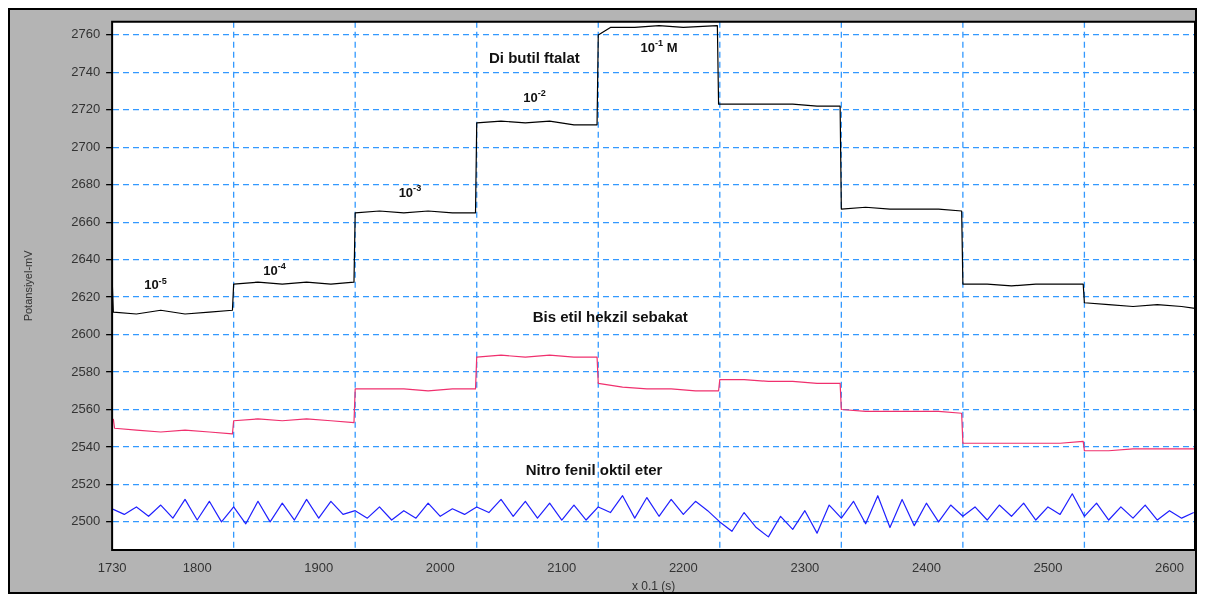 The height and width of the screenshot is (602, 1205). I want to click on x-tick-label: 2000, so click(440, 568).